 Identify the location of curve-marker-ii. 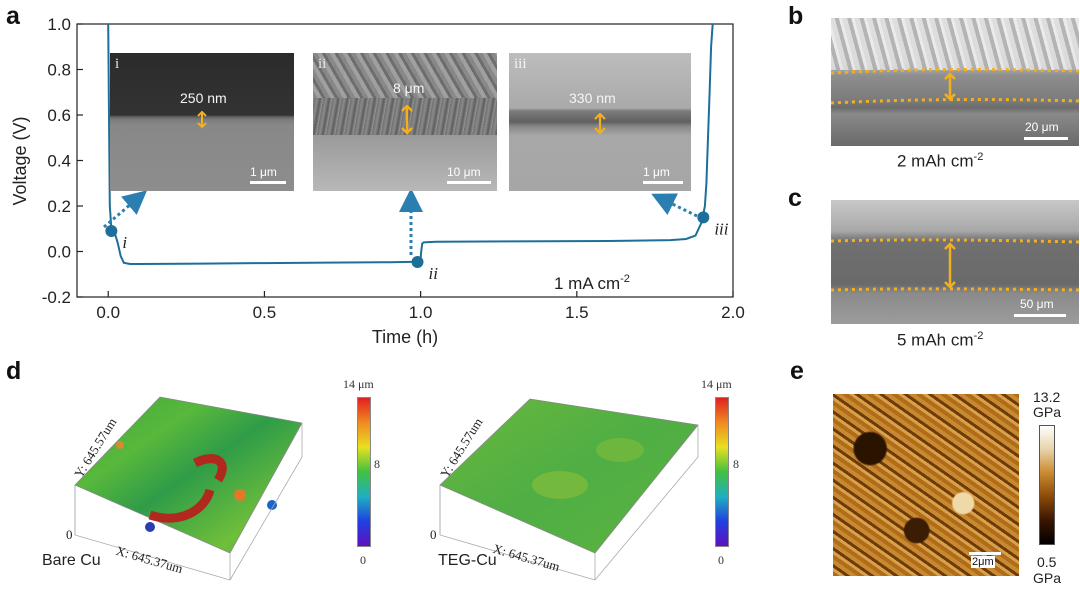
(417, 261).